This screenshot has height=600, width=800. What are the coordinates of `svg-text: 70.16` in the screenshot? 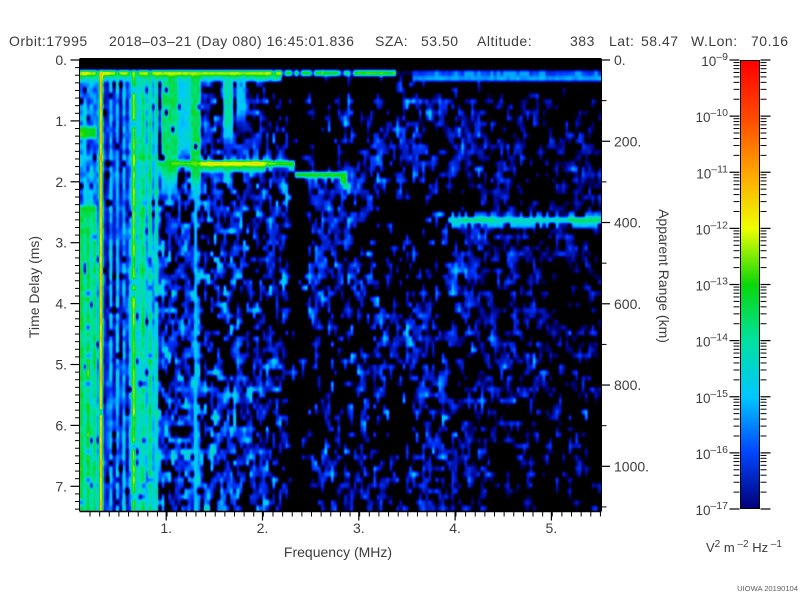 It's located at (770, 41).